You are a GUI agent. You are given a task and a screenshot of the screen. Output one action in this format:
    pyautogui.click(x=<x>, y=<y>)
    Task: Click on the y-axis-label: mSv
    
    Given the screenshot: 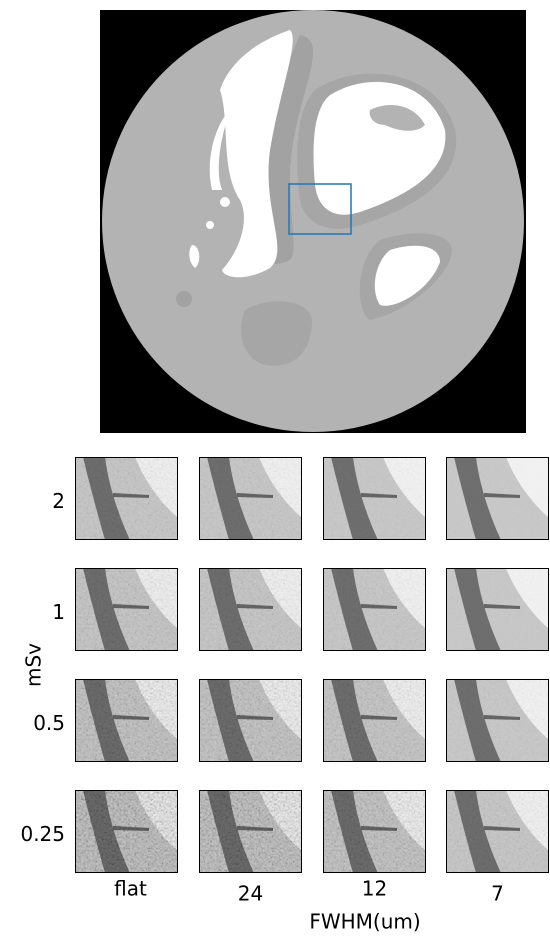 What is the action you would take?
    pyautogui.click(x=34, y=665)
    